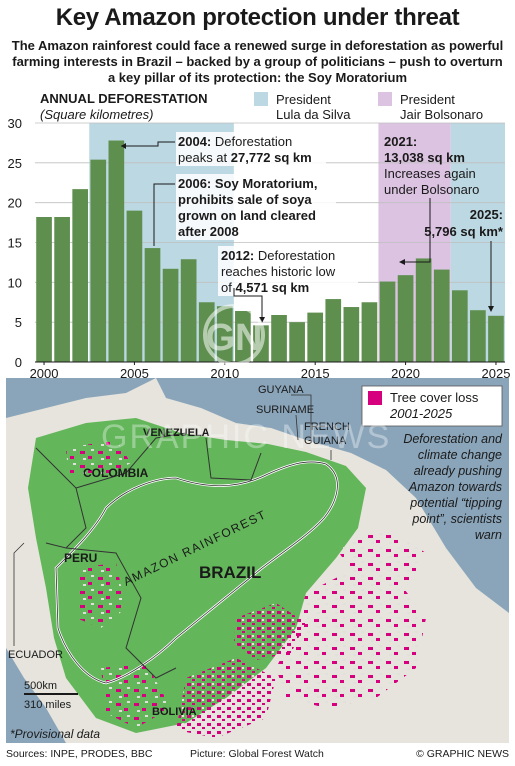  Describe the element at coordinates (423, 310) in the screenshot. I see `bar-2021` at that location.